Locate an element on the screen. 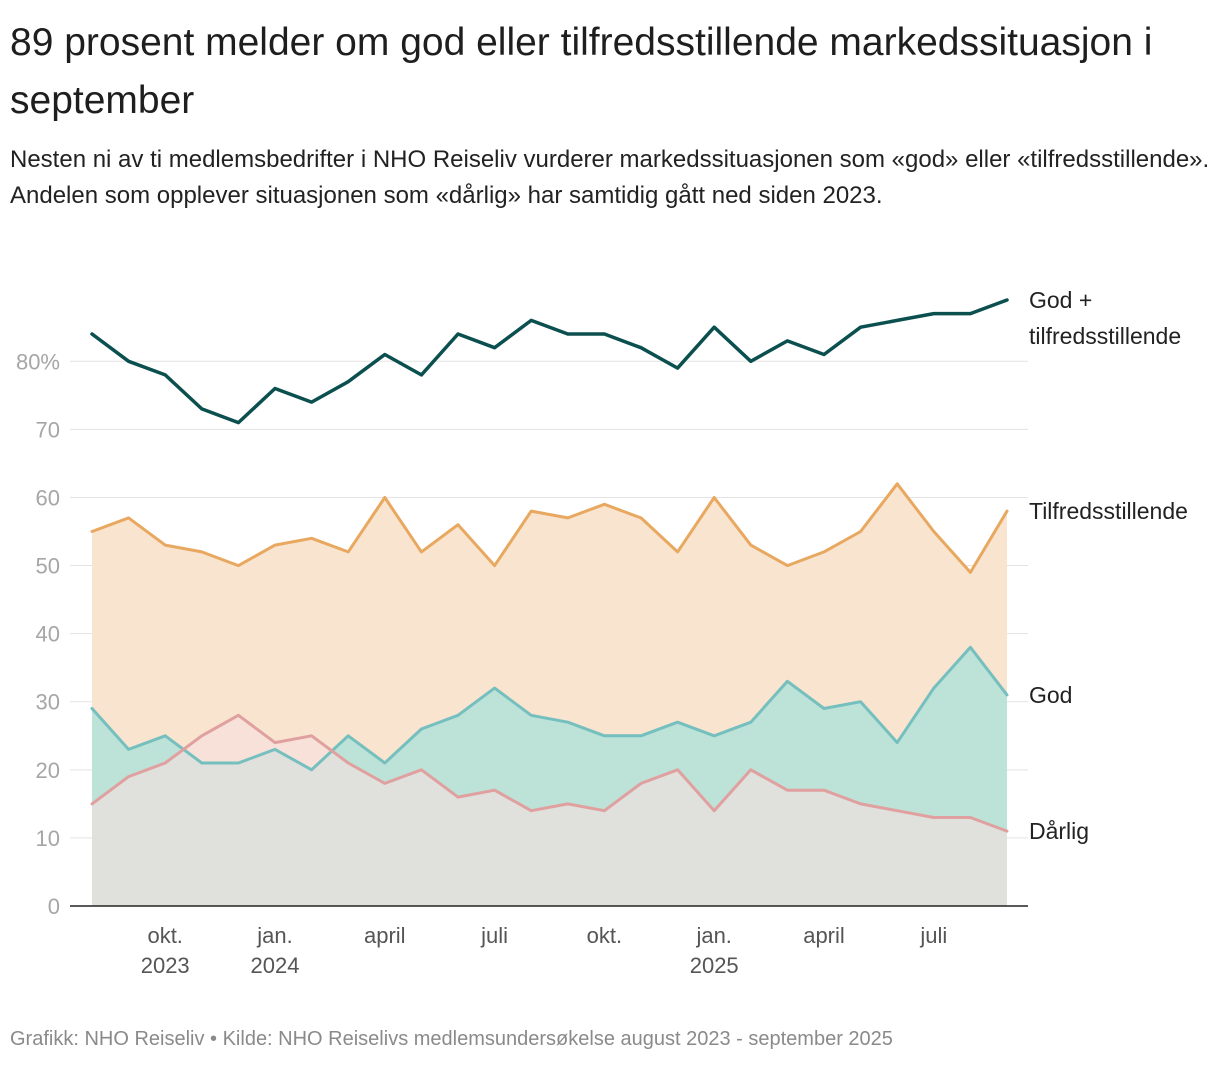  x-tick-year-label: 2024 is located at coordinates (275, 965).